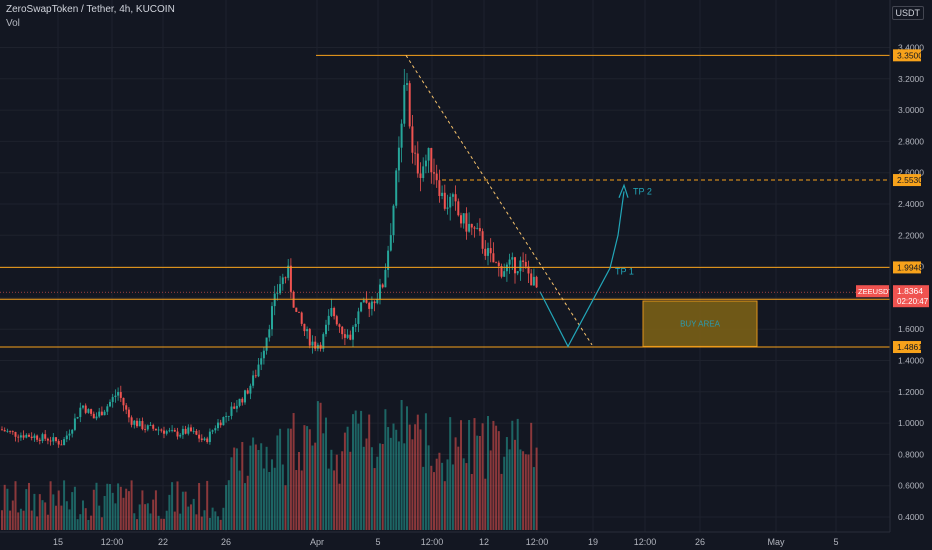 The height and width of the screenshot is (550, 932). I want to click on buy-area-box, so click(700, 323).